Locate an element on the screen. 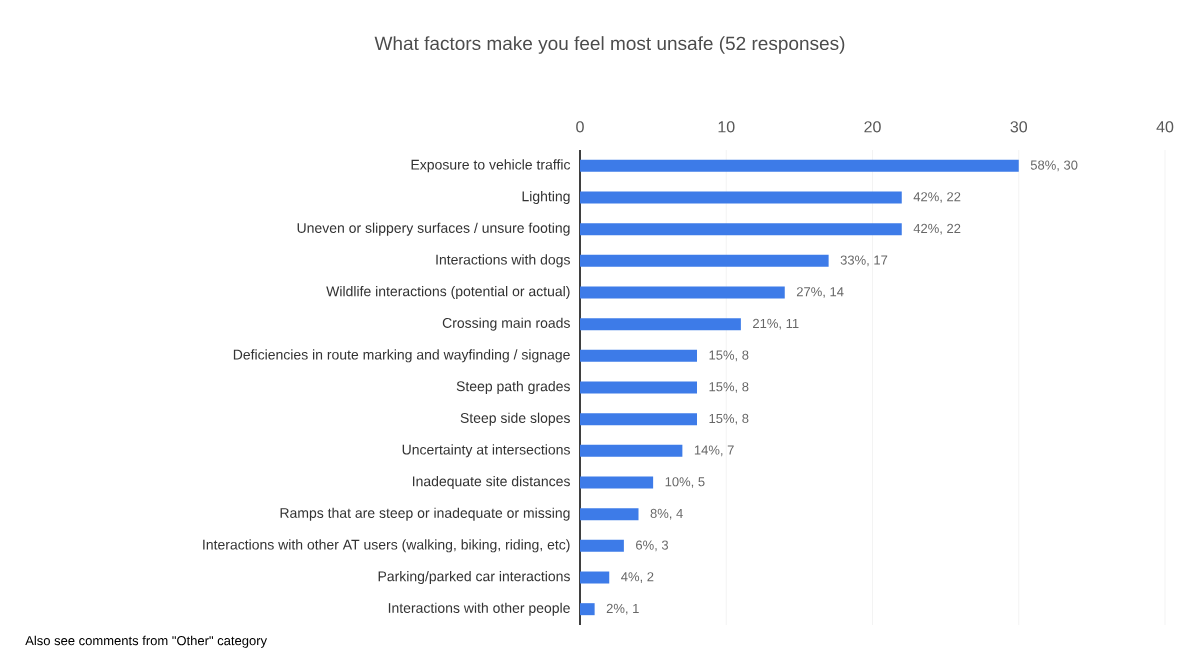  text: Also see comments from "Other" category is located at coordinates (146, 641).